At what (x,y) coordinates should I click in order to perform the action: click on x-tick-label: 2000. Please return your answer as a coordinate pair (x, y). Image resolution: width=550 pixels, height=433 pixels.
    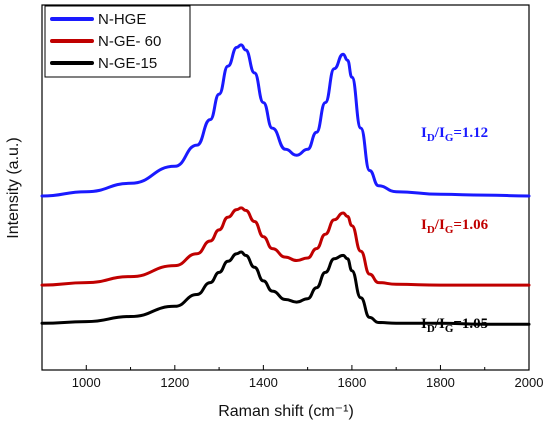
    Looking at the image, I should click on (529, 382).